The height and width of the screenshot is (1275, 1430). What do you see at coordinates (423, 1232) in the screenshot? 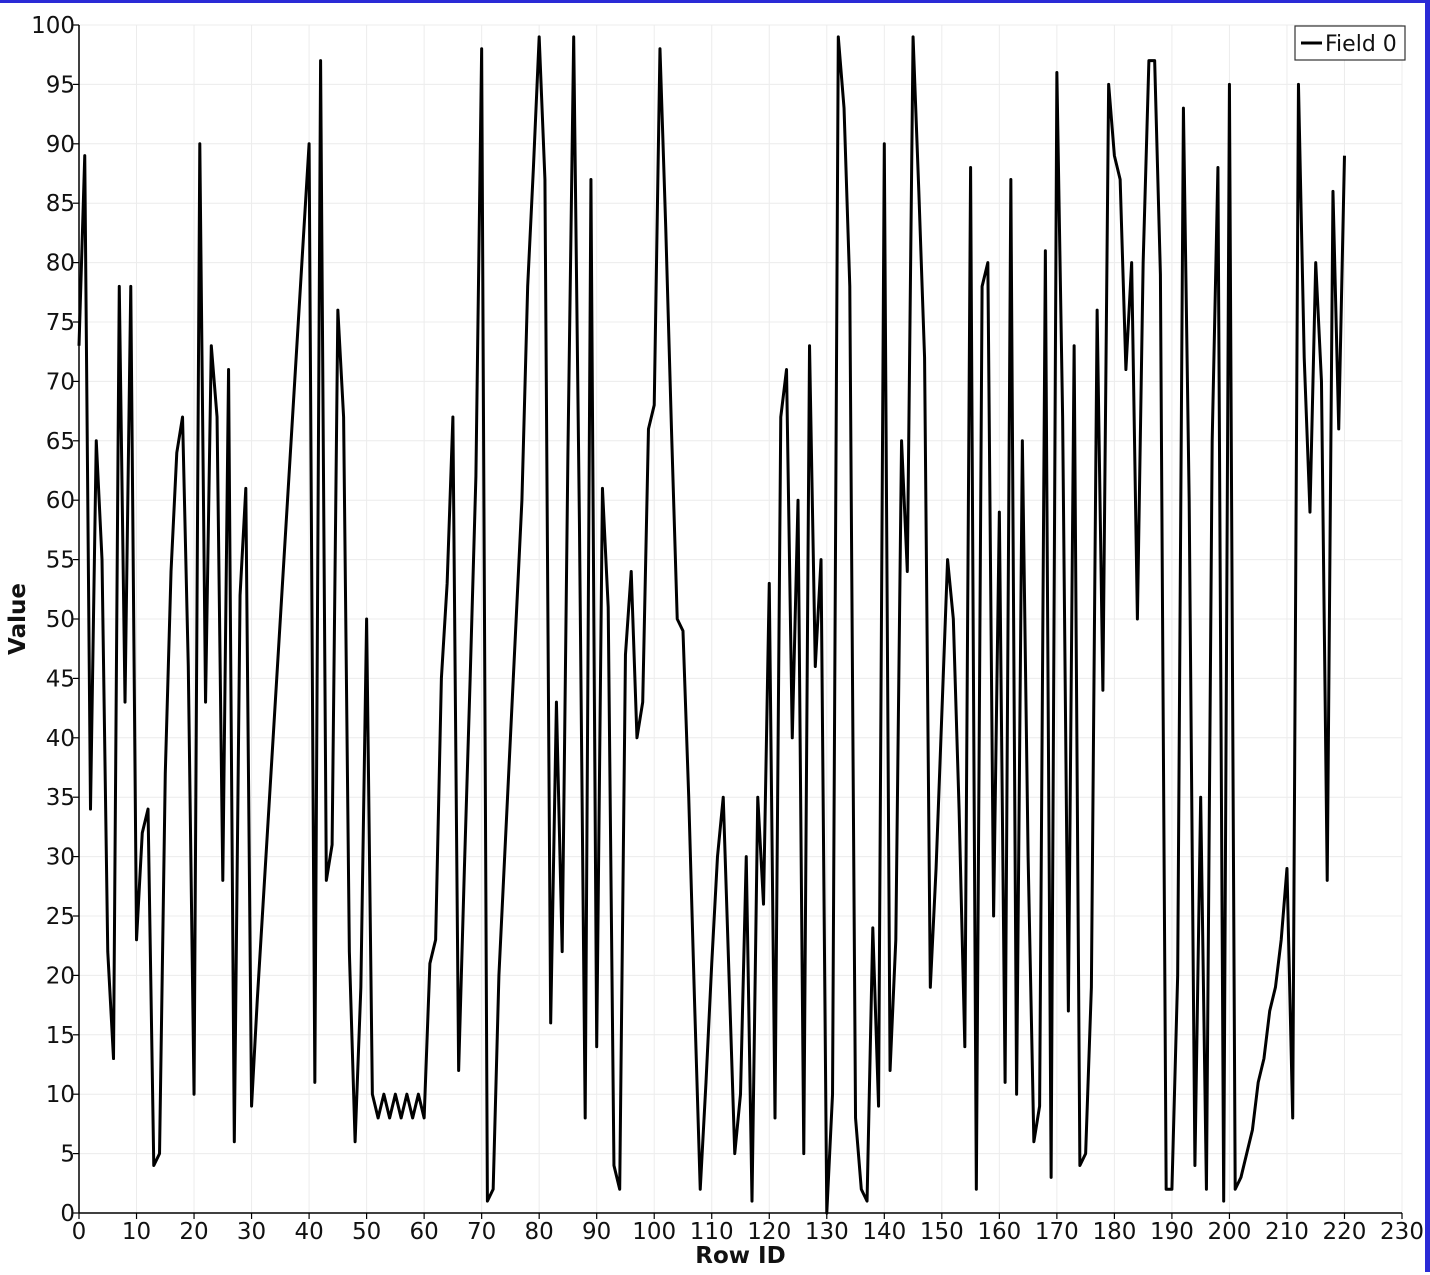
I see `x-tick-label: 60` at bounding box center [423, 1232].